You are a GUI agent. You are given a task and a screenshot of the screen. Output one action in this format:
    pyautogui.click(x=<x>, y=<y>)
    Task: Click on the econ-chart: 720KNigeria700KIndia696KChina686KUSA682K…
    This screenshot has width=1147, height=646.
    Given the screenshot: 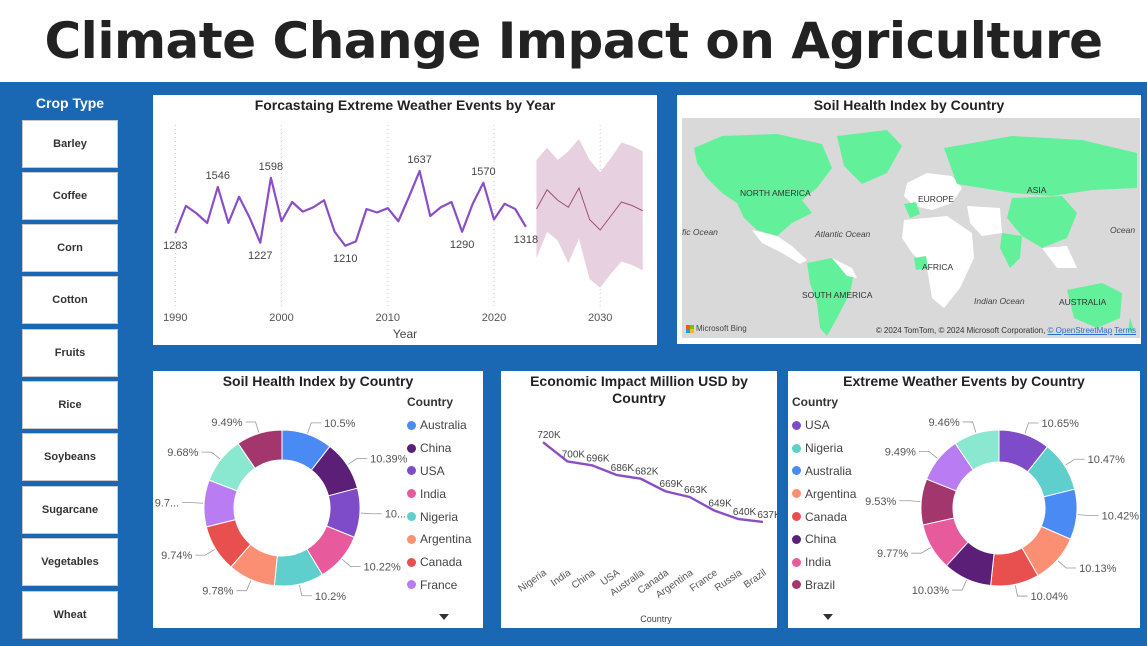 What is the action you would take?
    pyautogui.click(x=639, y=499)
    